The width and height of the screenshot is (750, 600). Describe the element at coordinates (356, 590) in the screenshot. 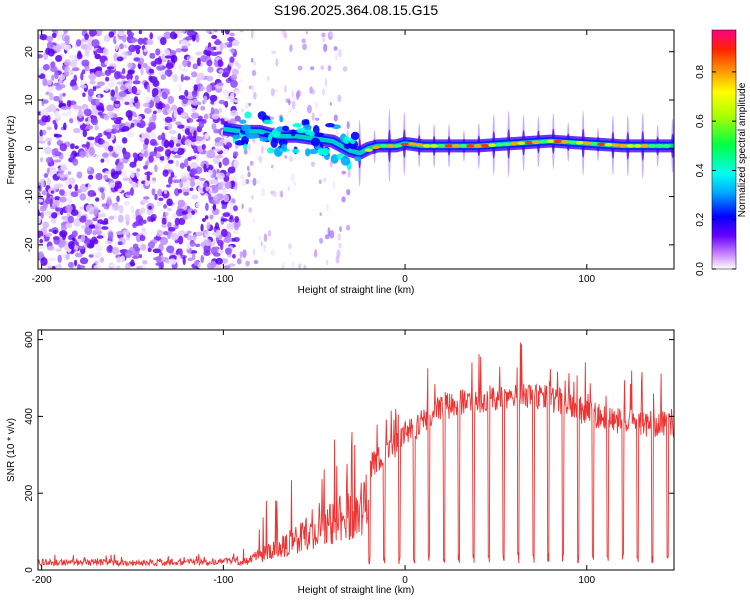

I see `snr-xlabel: Height of straight line (km)` at that location.